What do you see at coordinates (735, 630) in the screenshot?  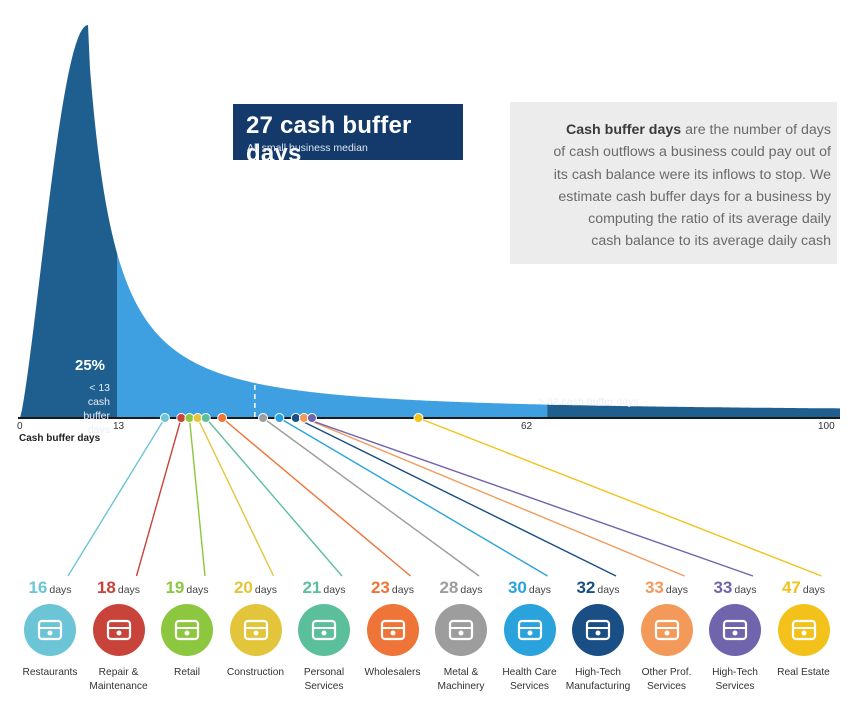 I see `computer-icon` at bounding box center [735, 630].